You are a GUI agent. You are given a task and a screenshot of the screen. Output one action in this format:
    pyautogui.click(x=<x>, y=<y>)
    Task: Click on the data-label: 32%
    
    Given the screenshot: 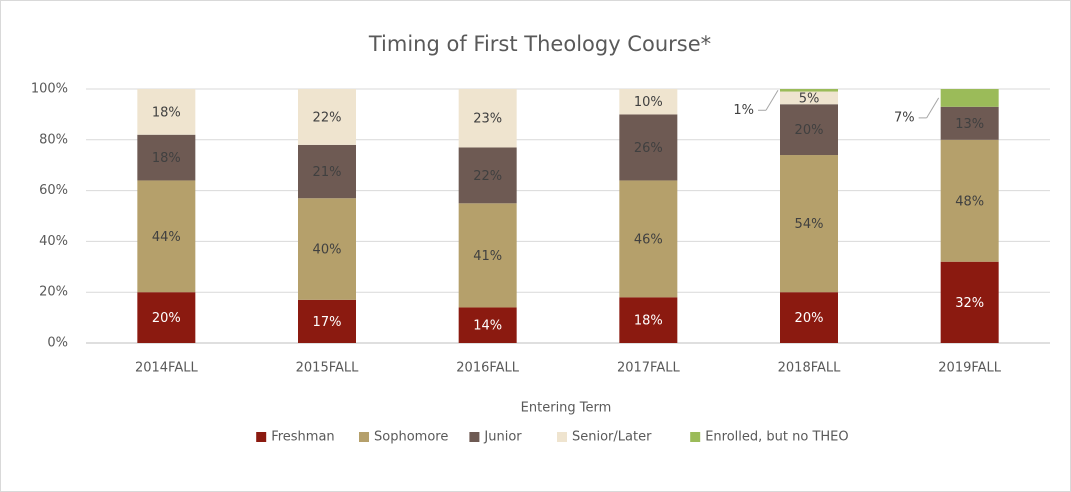 What is the action you would take?
    pyautogui.click(x=969, y=303)
    